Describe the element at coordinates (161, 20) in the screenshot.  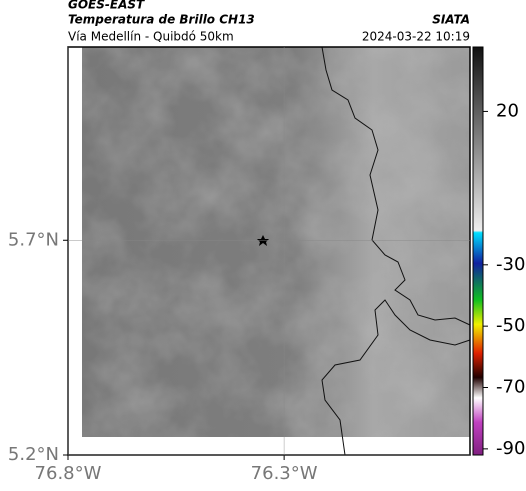
I see `title: Temperatura de Brillo CH13` at that location.